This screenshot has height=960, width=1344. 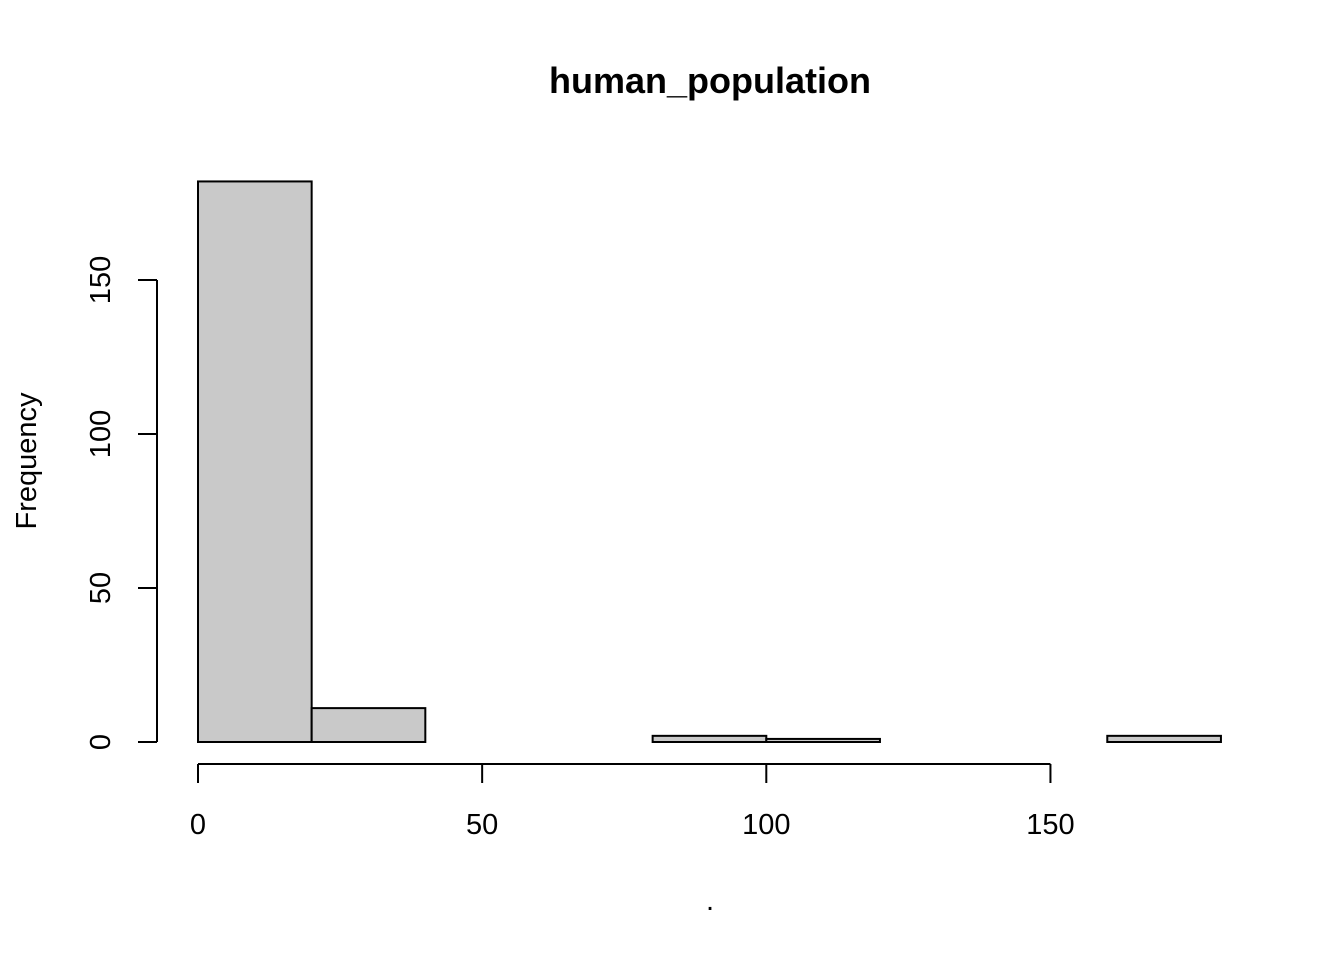 What do you see at coordinates (766, 825) in the screenshot?
I see `x-tick-label: 100` at bounding box center [766, 825].